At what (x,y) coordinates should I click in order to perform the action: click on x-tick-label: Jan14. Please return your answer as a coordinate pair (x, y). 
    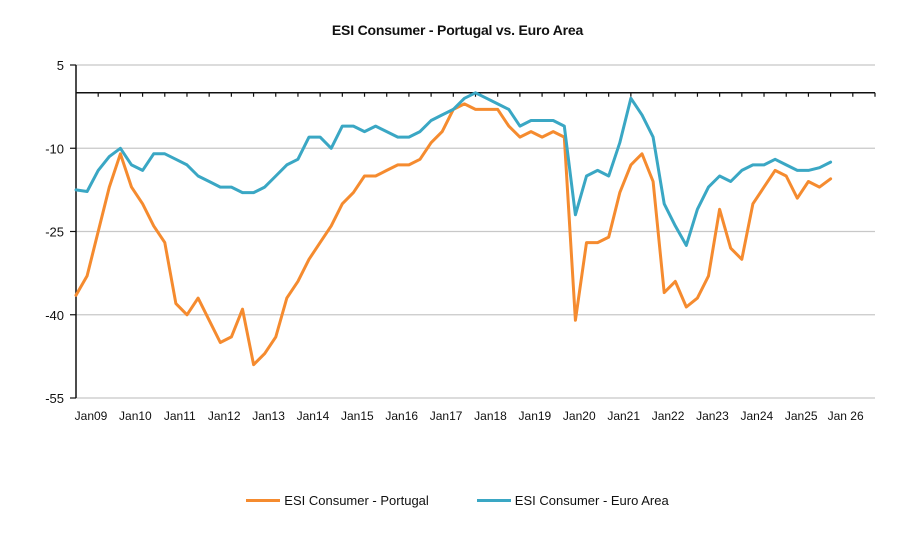
    Looking at the image, I should click on (313, 416).